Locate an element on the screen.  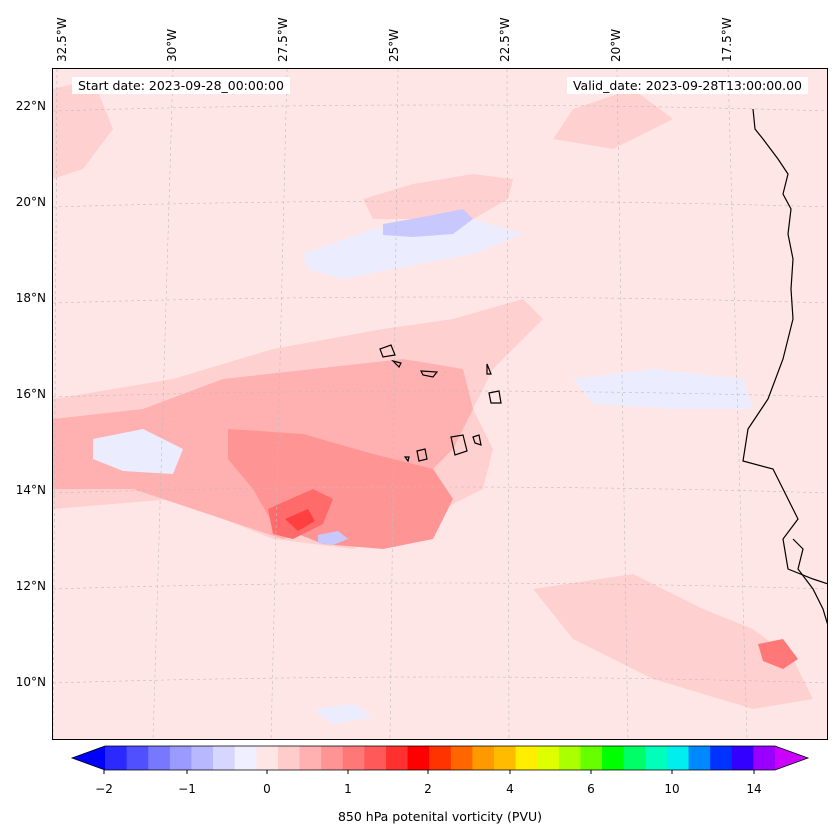
valid-date-label: Valid_date: 2023-09-28T13:00:00.00 is located at coordinates (687, 85).